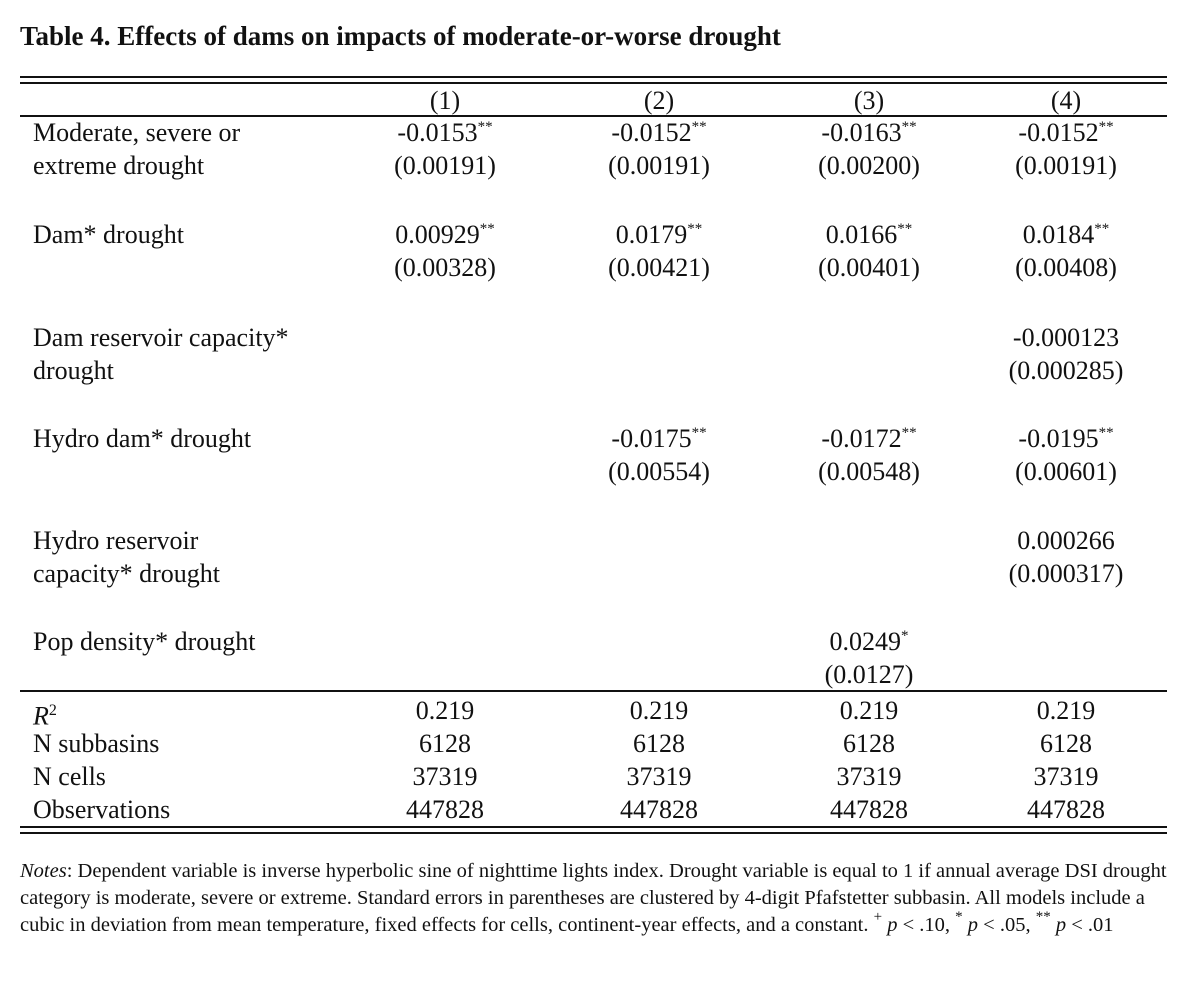 The image size is (1200, 992). What do you see at coordinates (144, 641) in the screenshot?
I see `row-label: Pop density* drought` at bounding box center [144, 641].